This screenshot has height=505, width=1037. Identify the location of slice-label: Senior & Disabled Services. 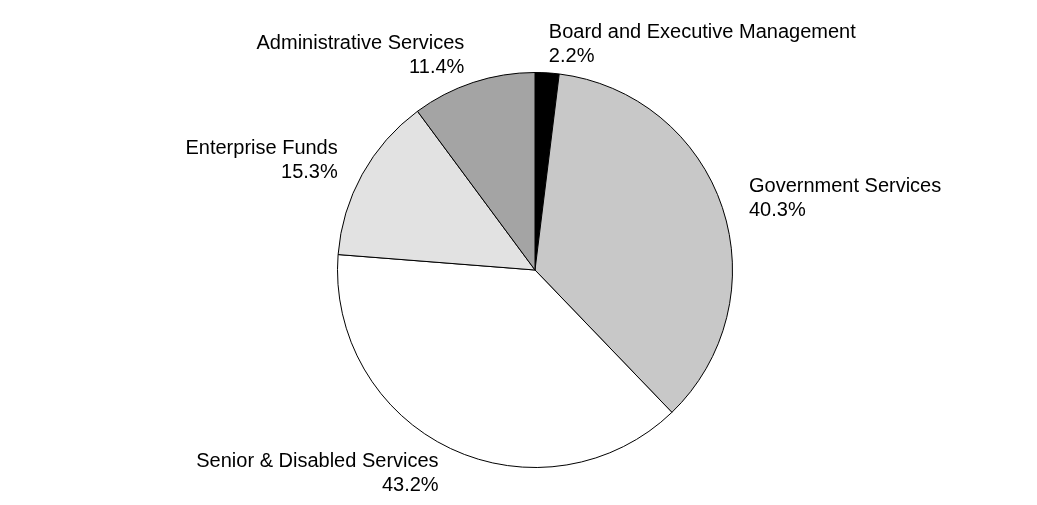
(317, 460).